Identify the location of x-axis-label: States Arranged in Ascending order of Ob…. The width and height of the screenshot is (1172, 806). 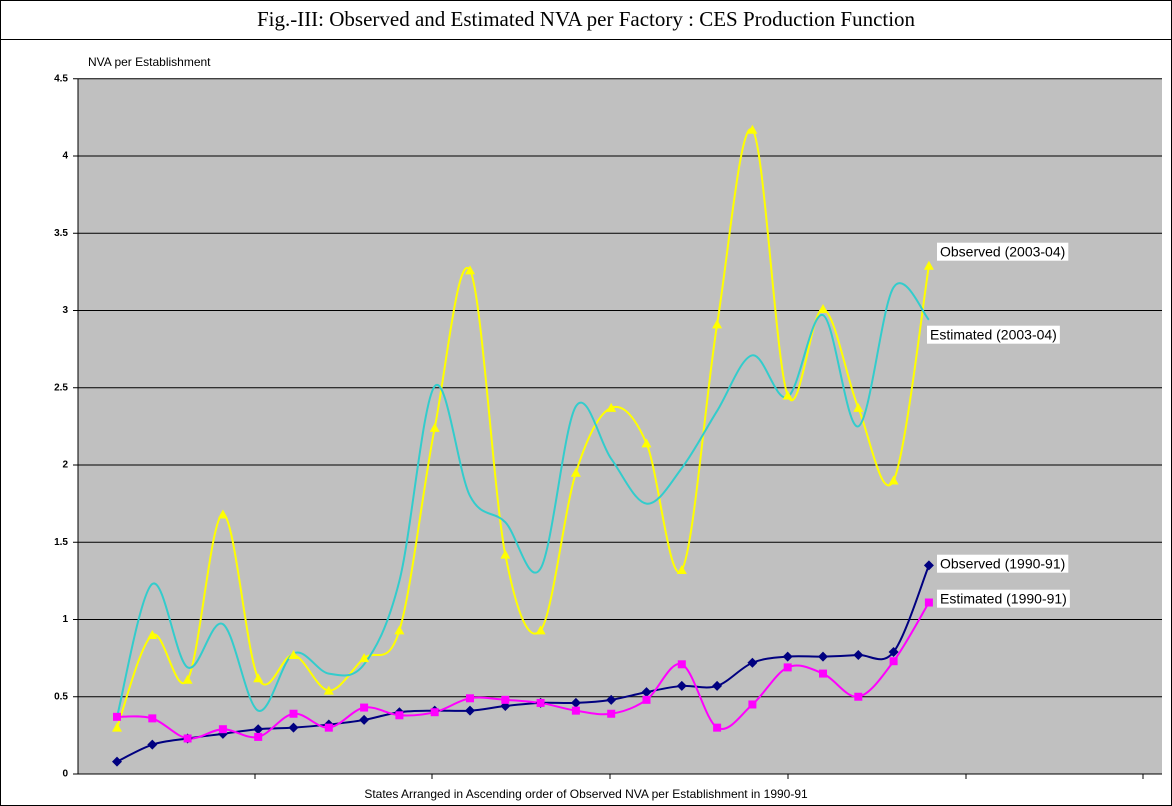
(586, 794).